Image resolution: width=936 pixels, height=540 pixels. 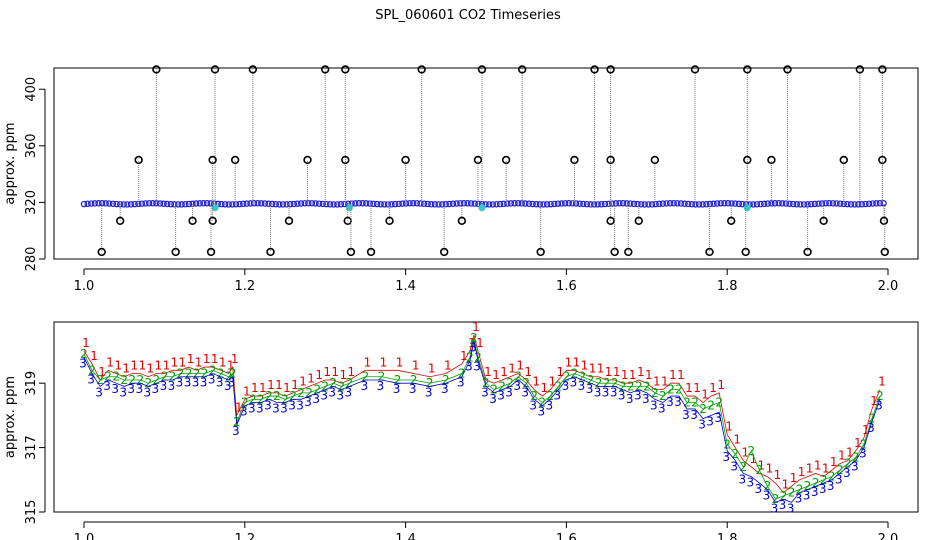 What do you see at coordinates (31, 512) in the screenshot?
I see `y-tick-label: 315` at bounding box center [31, 512].